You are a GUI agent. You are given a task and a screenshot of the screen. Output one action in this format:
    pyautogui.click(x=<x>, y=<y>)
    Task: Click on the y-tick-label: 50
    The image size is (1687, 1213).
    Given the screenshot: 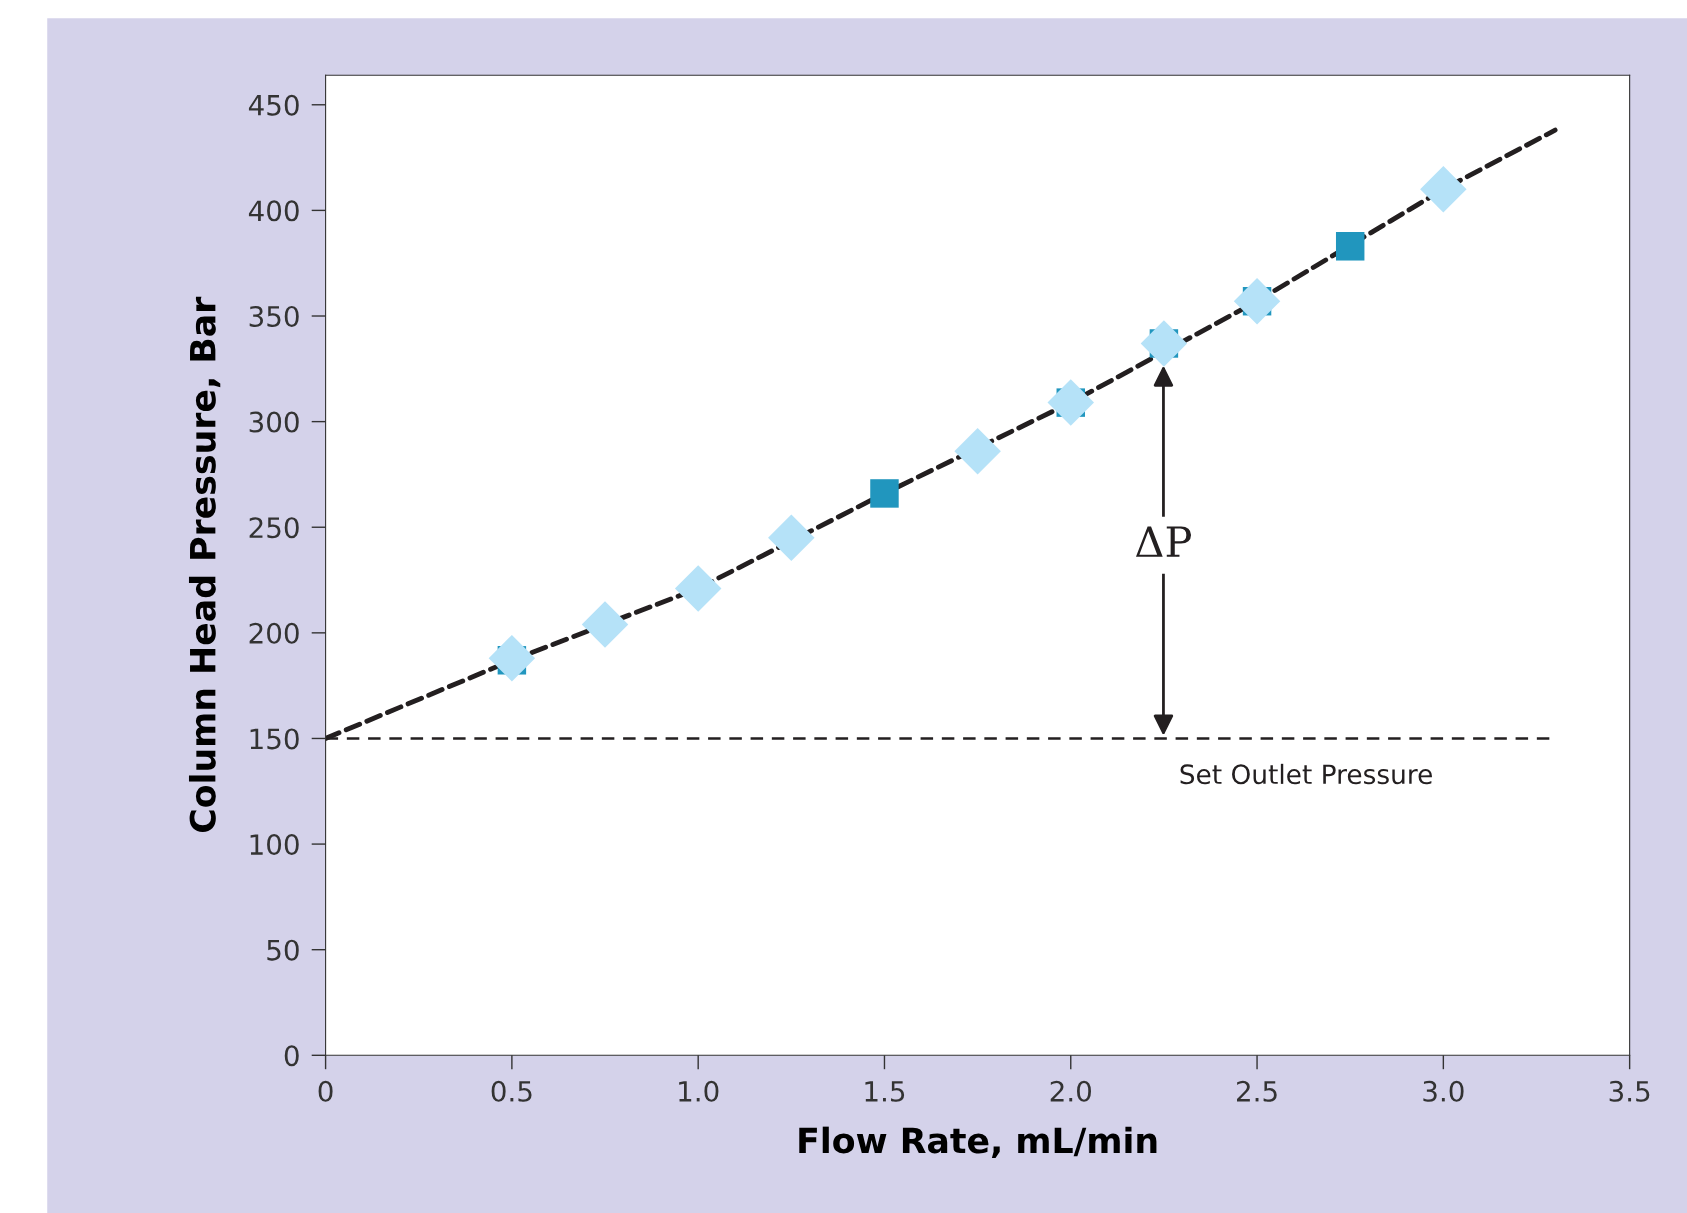 What is the action you would take?
    pyautogui.click(x=283, y=950)
    